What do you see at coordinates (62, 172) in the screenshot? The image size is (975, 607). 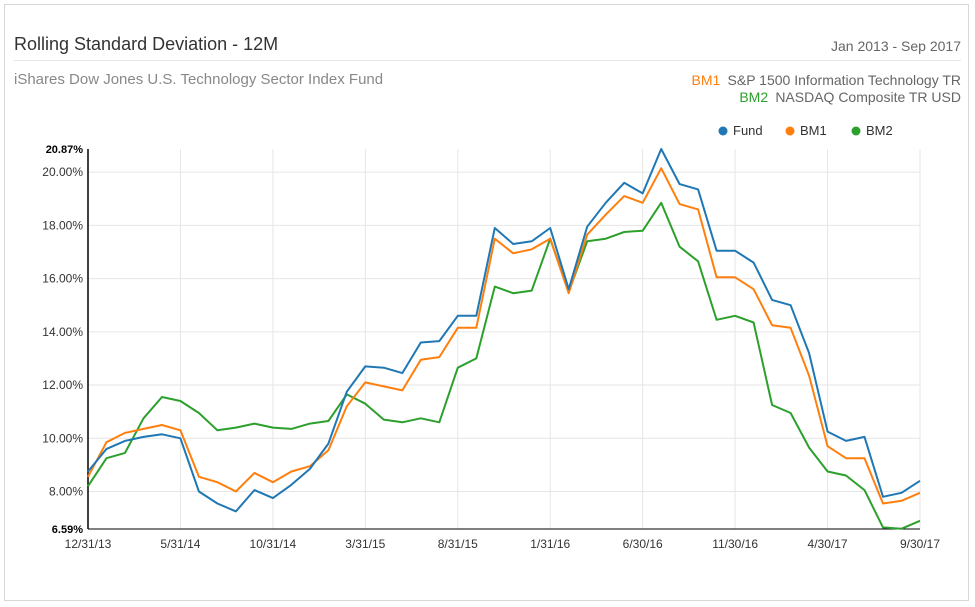 I see `y-tick-label: 20.00%` at bounding box center [62, 172].